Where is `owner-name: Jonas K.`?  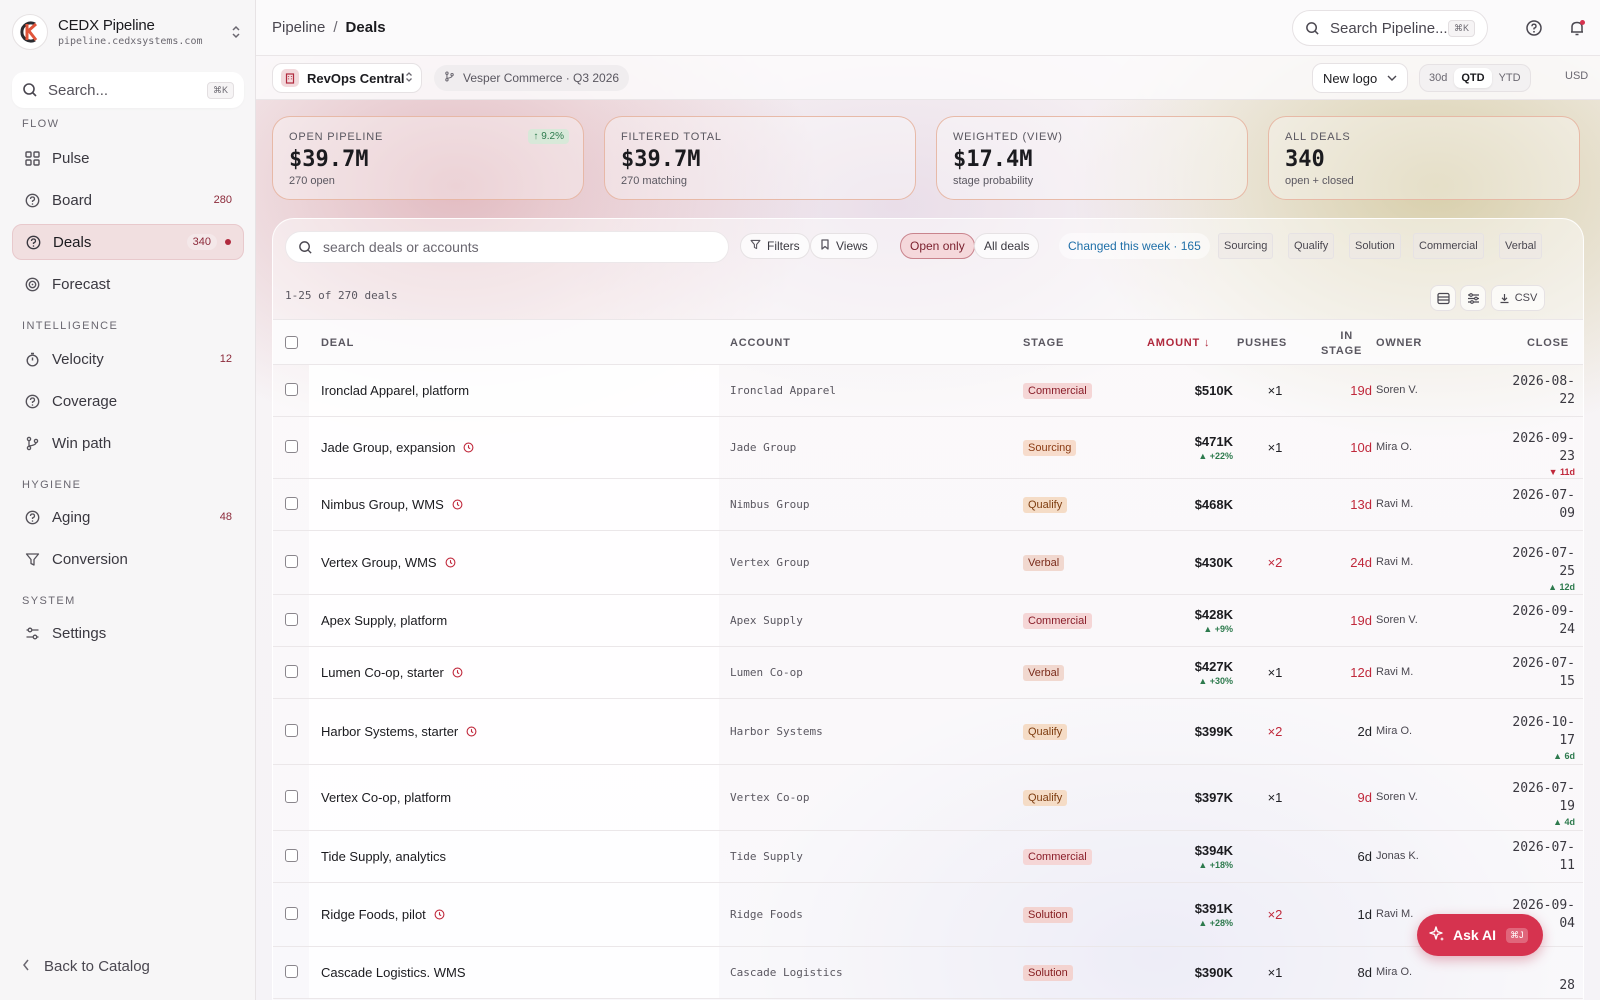
owner-name: Jonas K. is located at coordinates (1397, 856).